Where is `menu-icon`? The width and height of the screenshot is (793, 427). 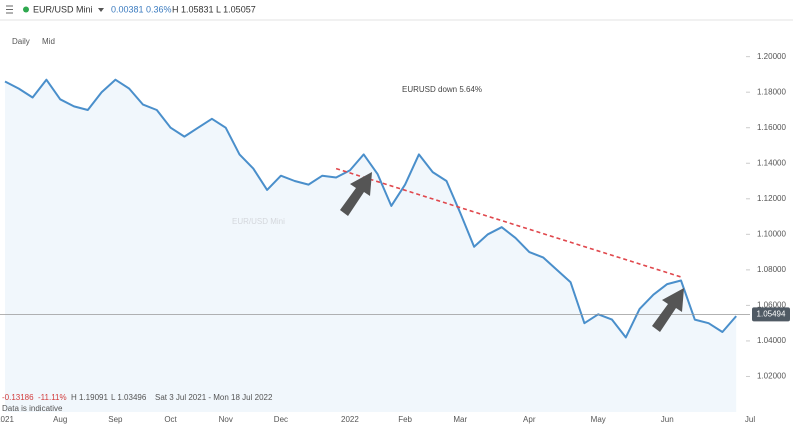
menu-icon is located at coordinates (9, 9).